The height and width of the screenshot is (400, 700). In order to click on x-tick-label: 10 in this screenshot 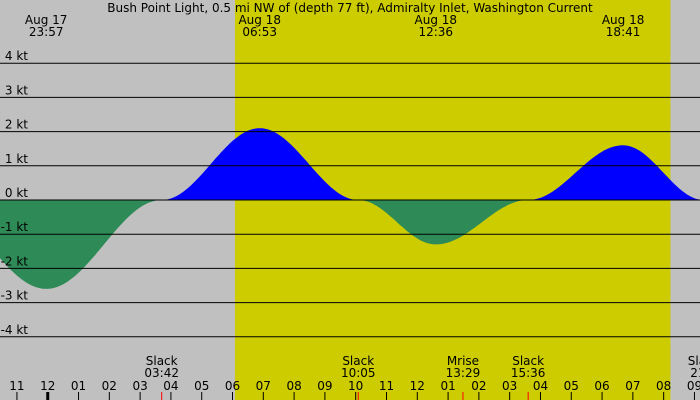, I will do `click(355, 386)`.